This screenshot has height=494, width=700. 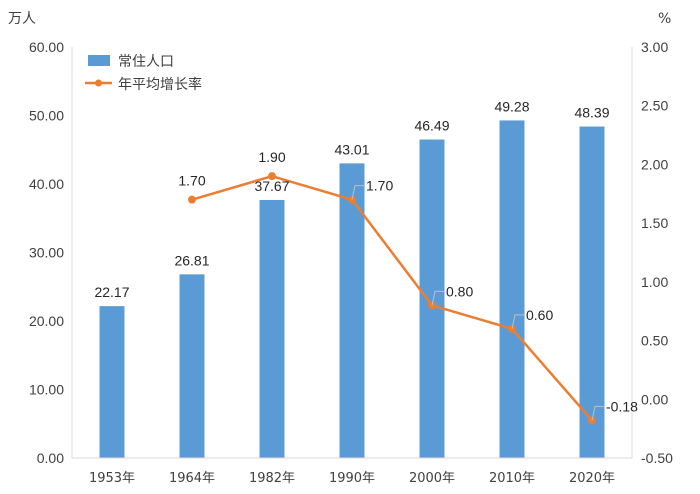 What do you see at coordinates (99, 60) in the screenshot?
I see `legend-bar-swatch` at bounding box center [99, 60].